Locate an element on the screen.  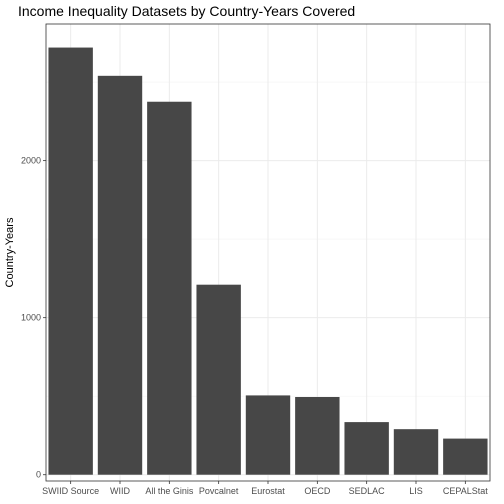
x-tick-label: WIID is located at coordinates (120, 491).